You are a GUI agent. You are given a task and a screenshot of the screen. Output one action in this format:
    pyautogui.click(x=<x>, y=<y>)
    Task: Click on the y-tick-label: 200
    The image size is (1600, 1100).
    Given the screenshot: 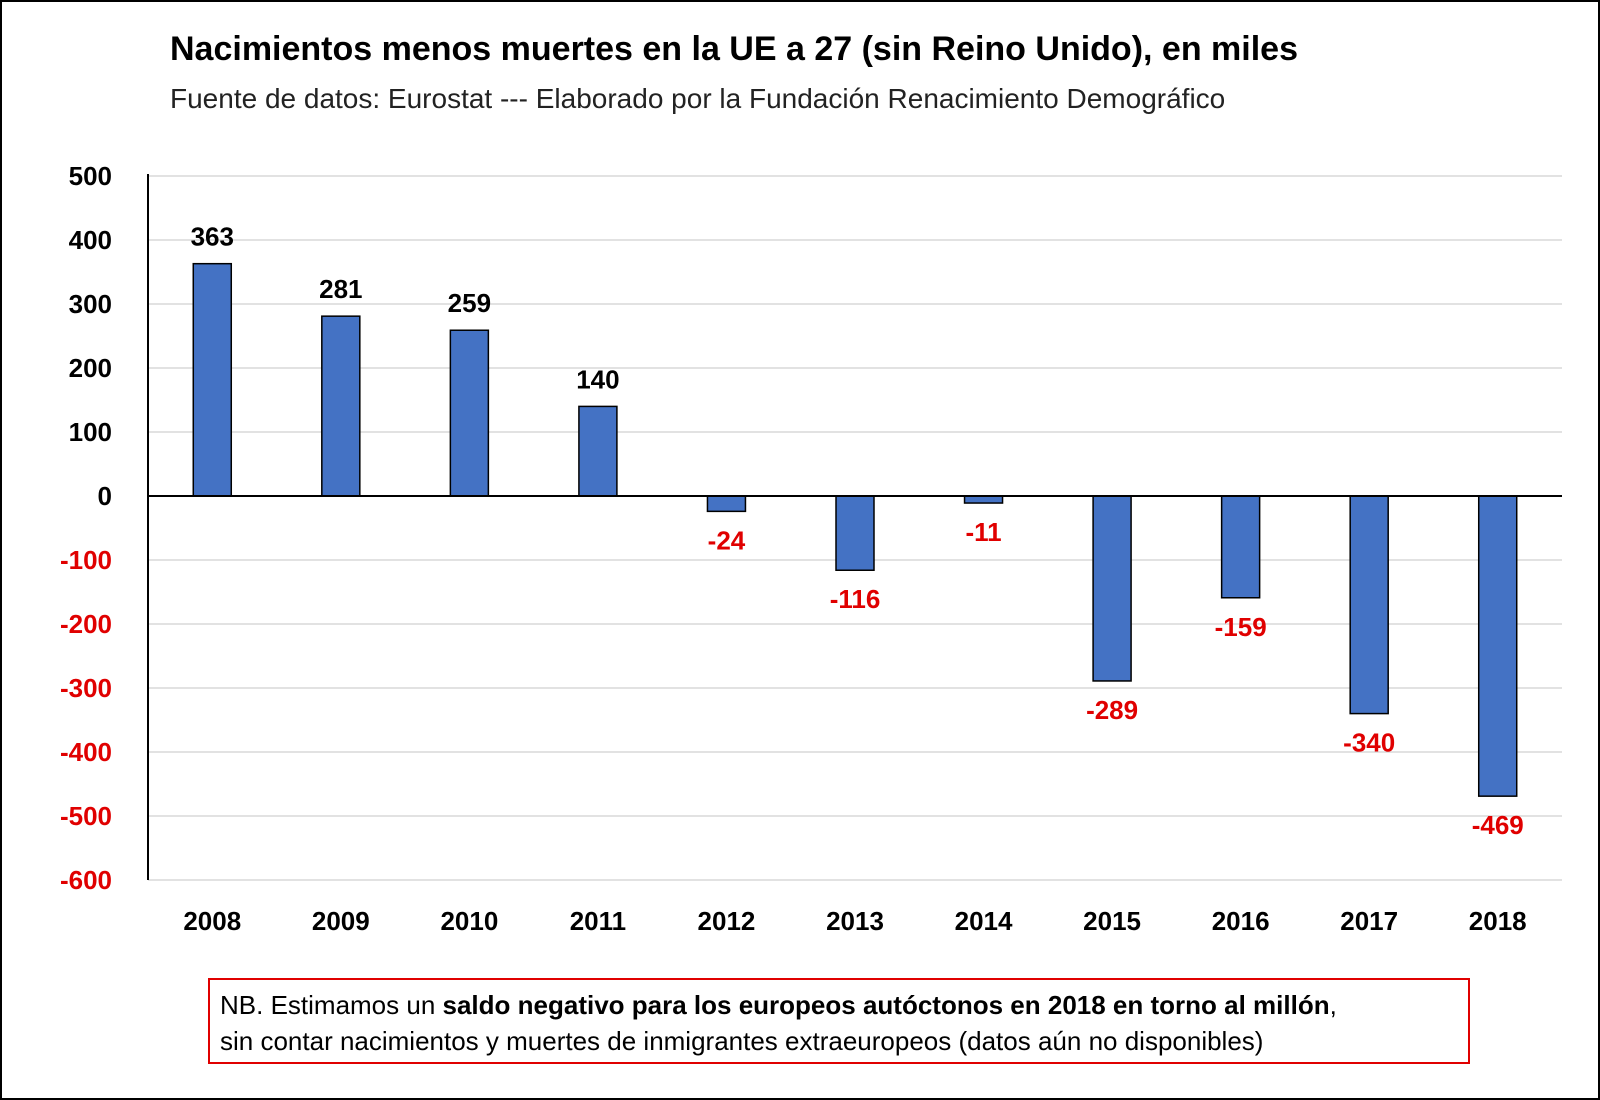 What is the action you would take?
    pyautogui.click(x=90, y=368)
    